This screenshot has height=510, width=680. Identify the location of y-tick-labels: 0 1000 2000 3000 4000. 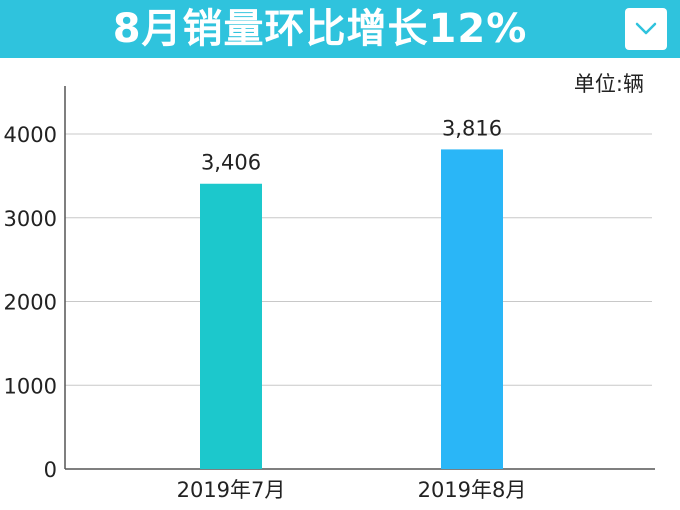
(30, 302).